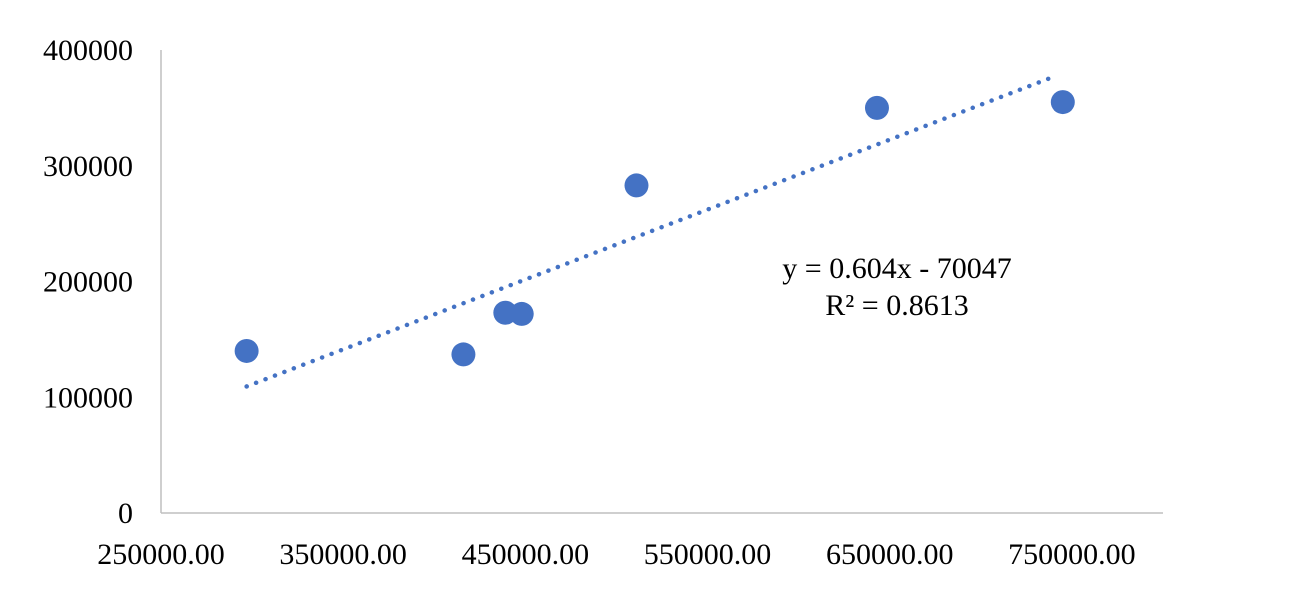 The height and width of the screenshot is (602, 1292). What do you see at coordinates (88, 397) in the screenshot?
I see `y-tick-label: 100000` at bounding box center [88, 397].